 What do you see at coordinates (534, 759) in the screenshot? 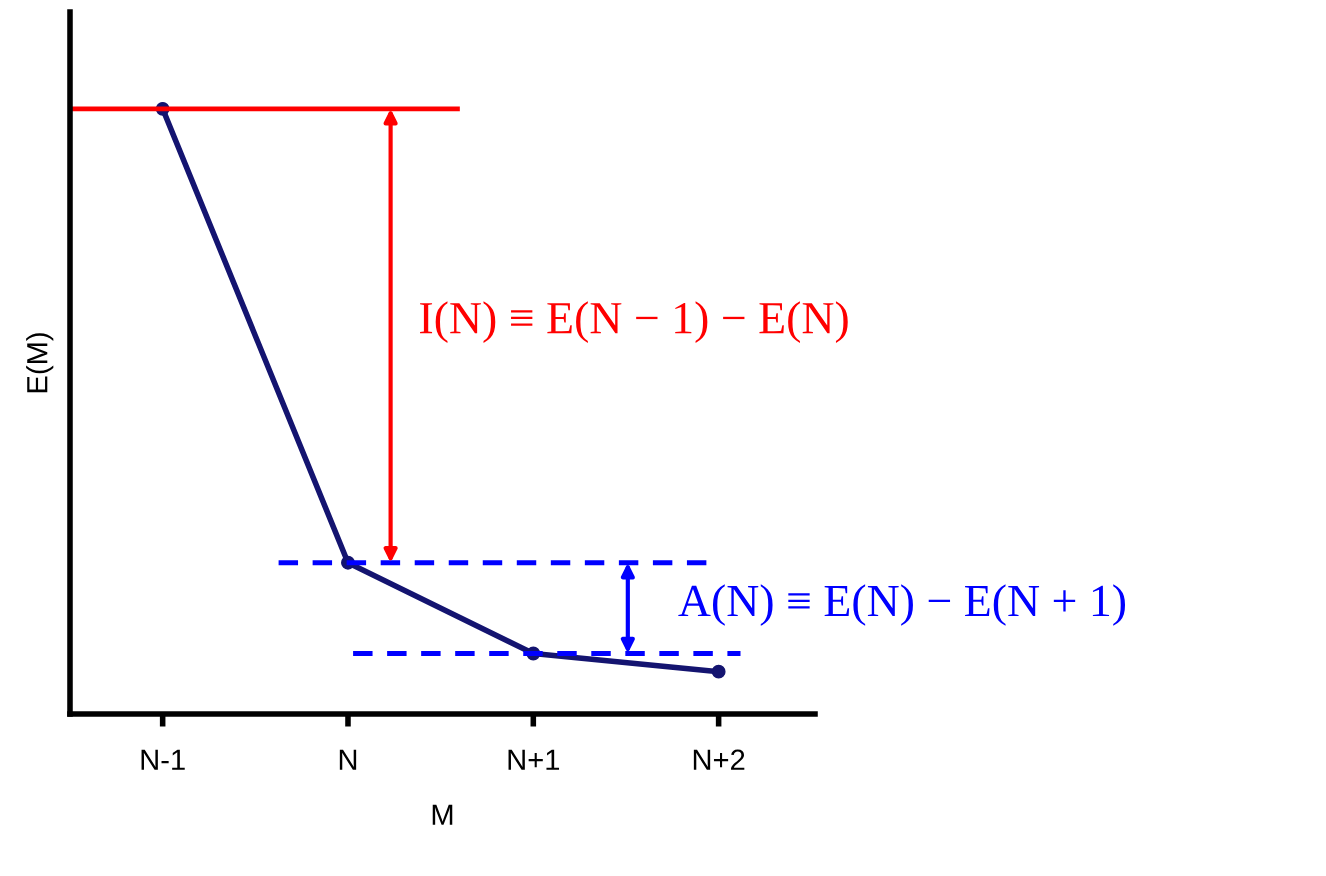
I see `x-tick-label: N+1` at bounding box center [534, 759].